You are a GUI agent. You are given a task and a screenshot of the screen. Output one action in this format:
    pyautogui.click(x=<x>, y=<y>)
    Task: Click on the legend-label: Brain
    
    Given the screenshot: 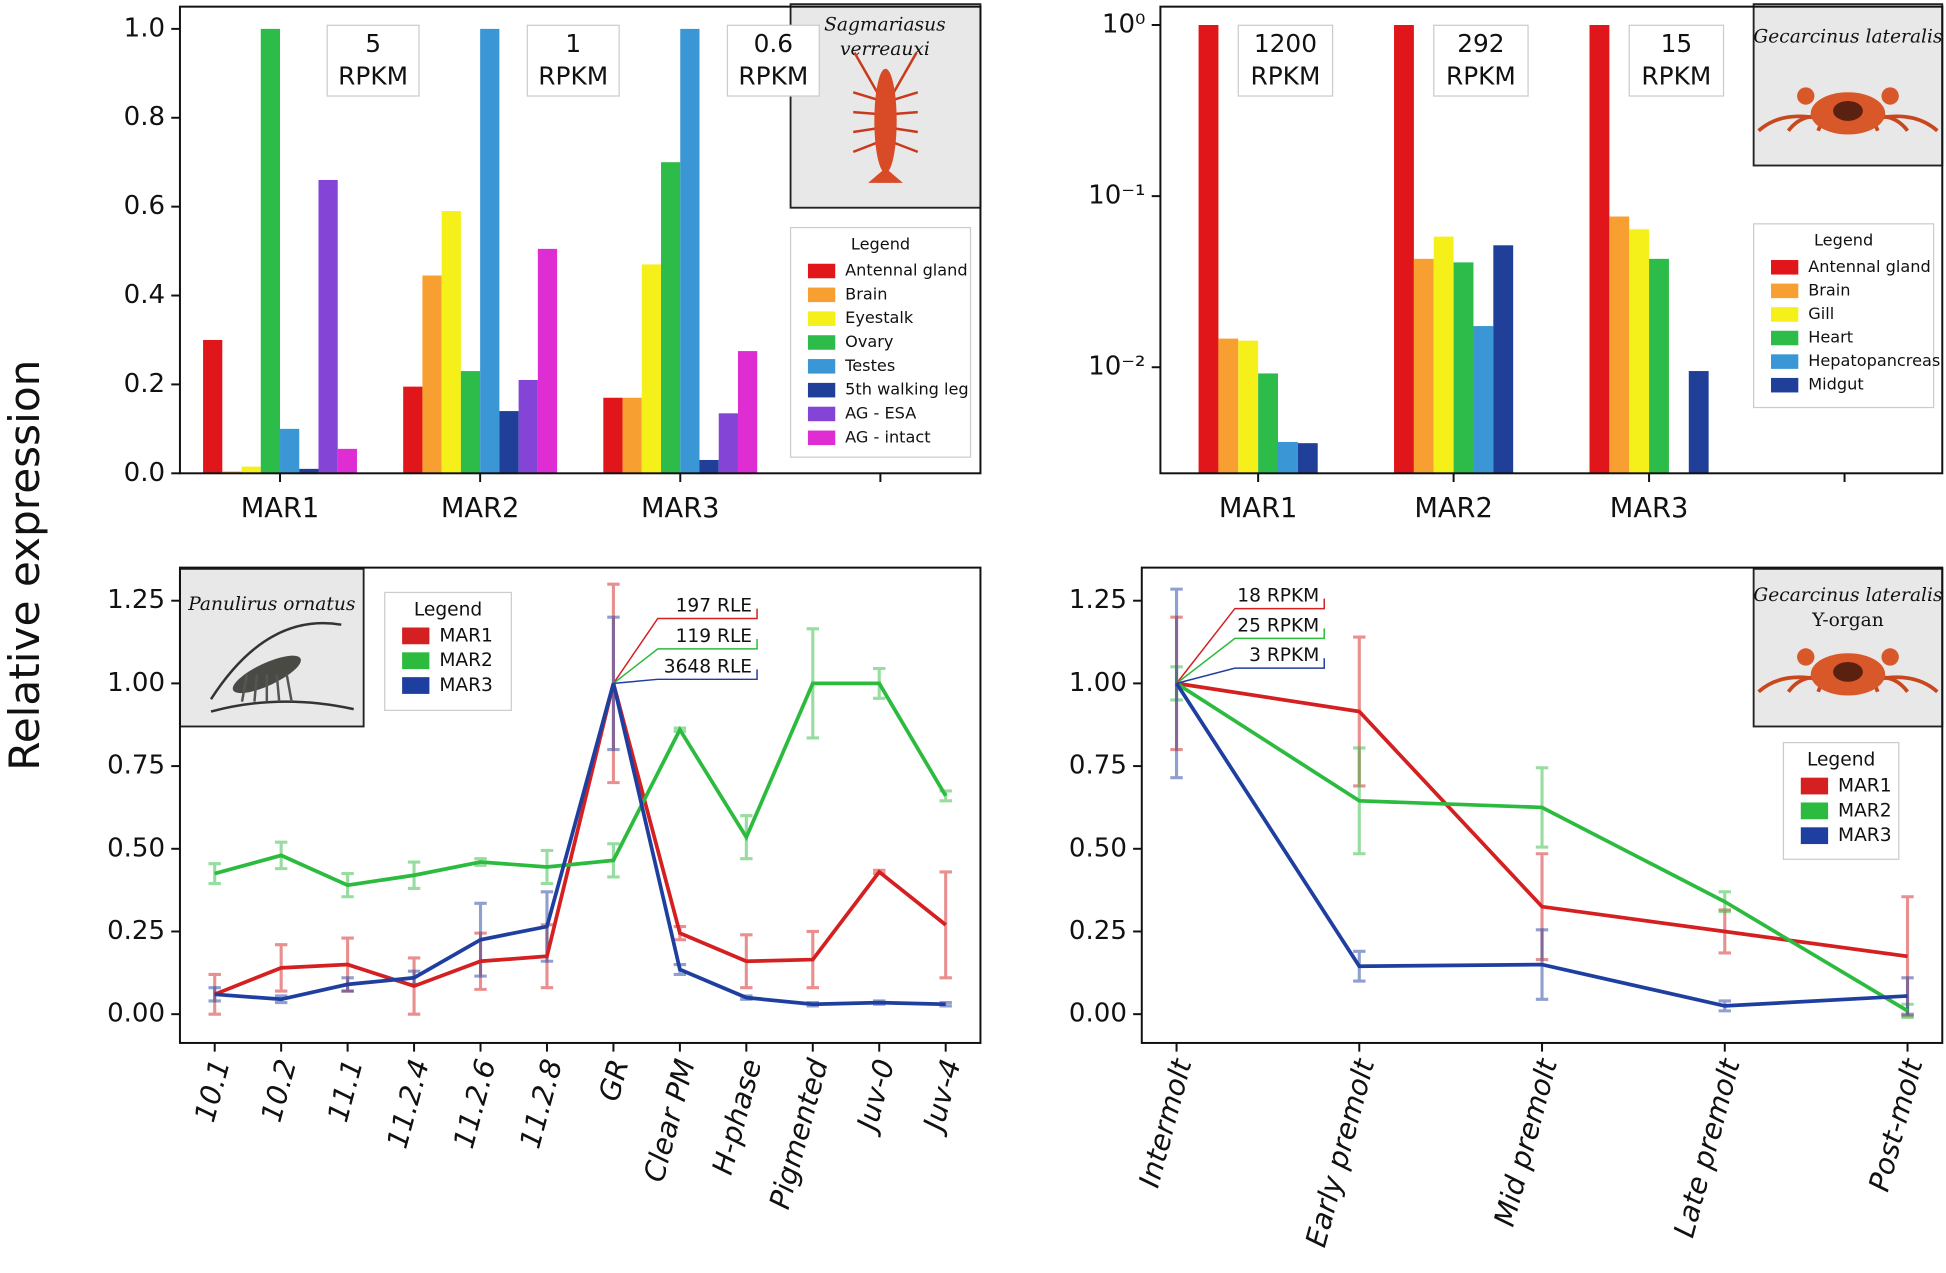 What is the action you would take?
    pyautogui.click(x=866, y=293)
    